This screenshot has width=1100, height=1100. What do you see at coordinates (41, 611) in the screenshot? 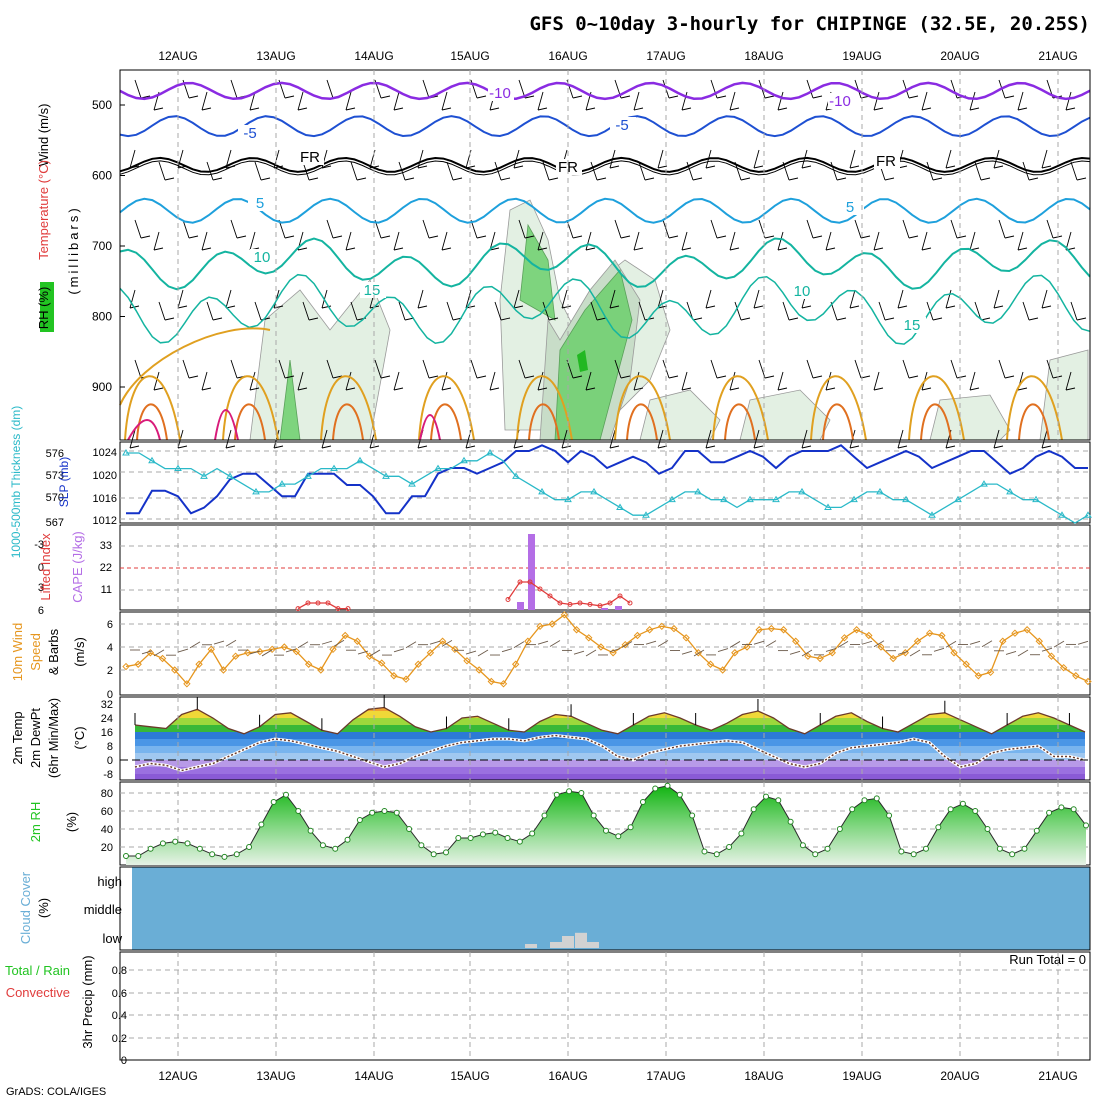
I see `li-tick-3: 6` at bounding box center [41, 611].